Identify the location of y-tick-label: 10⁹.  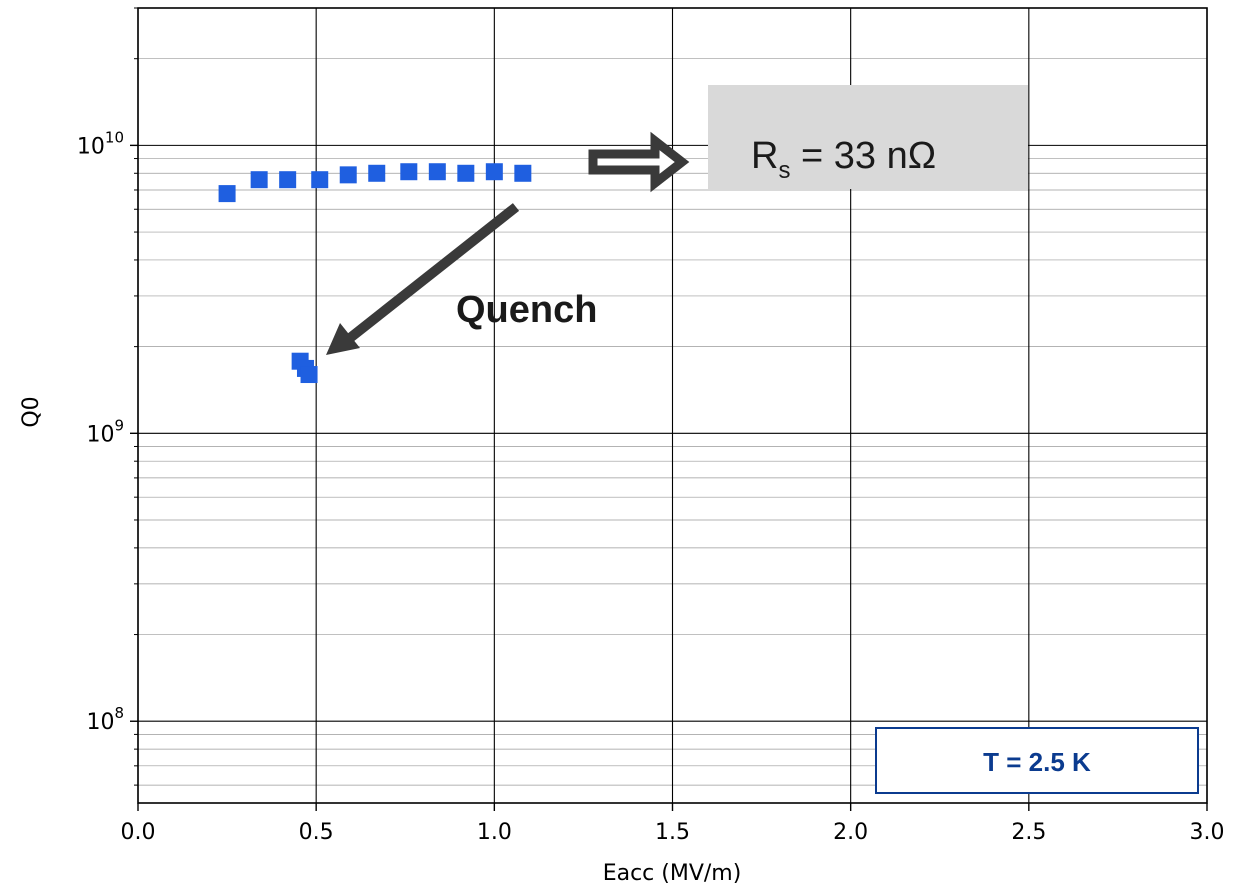
(105, 431).